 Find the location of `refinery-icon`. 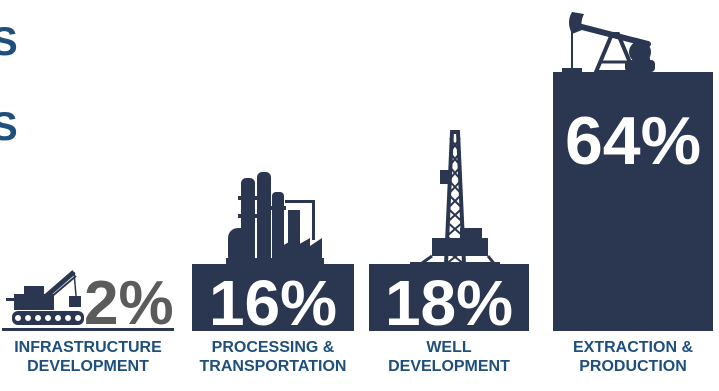

refinery-icon is located at coordinates (275, 219).